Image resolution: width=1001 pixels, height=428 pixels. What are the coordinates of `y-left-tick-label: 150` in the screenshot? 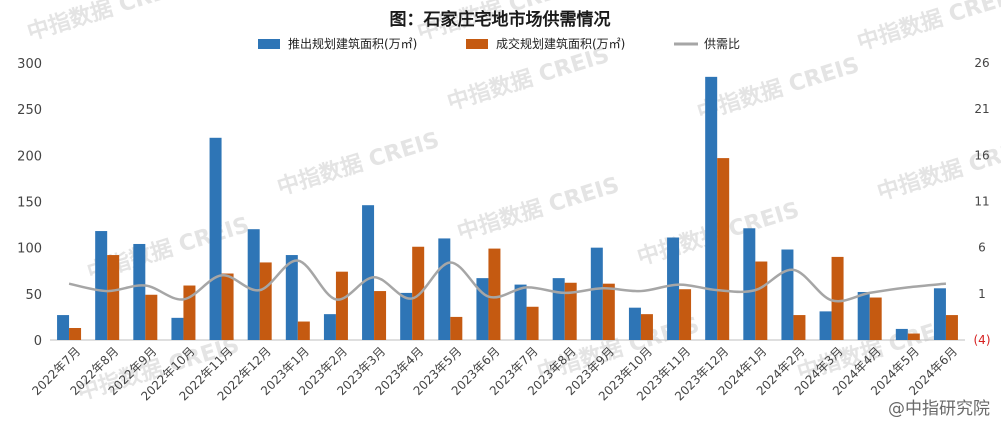 It's located at (29, 203).